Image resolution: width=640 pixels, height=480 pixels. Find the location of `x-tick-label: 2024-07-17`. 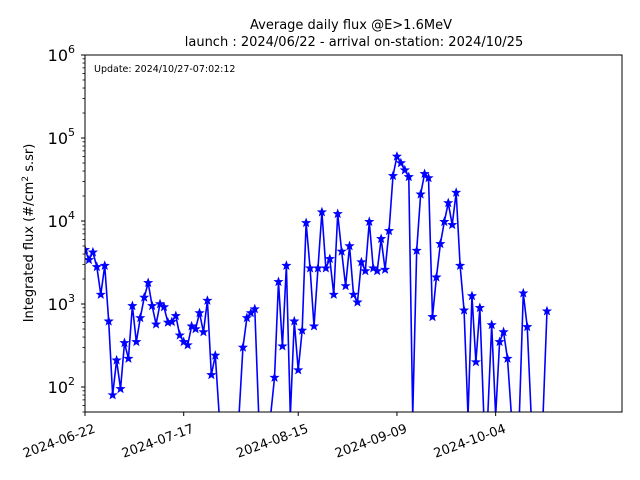

x-tick-label: 2024-07-17 is located at coordinates (158, 442).